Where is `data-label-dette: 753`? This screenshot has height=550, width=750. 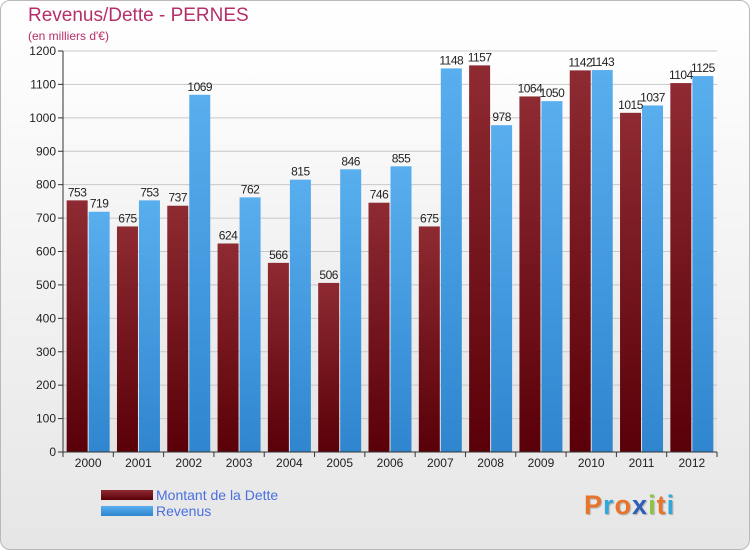
data-label-dette: 753 is located at coordinates (77, 192).